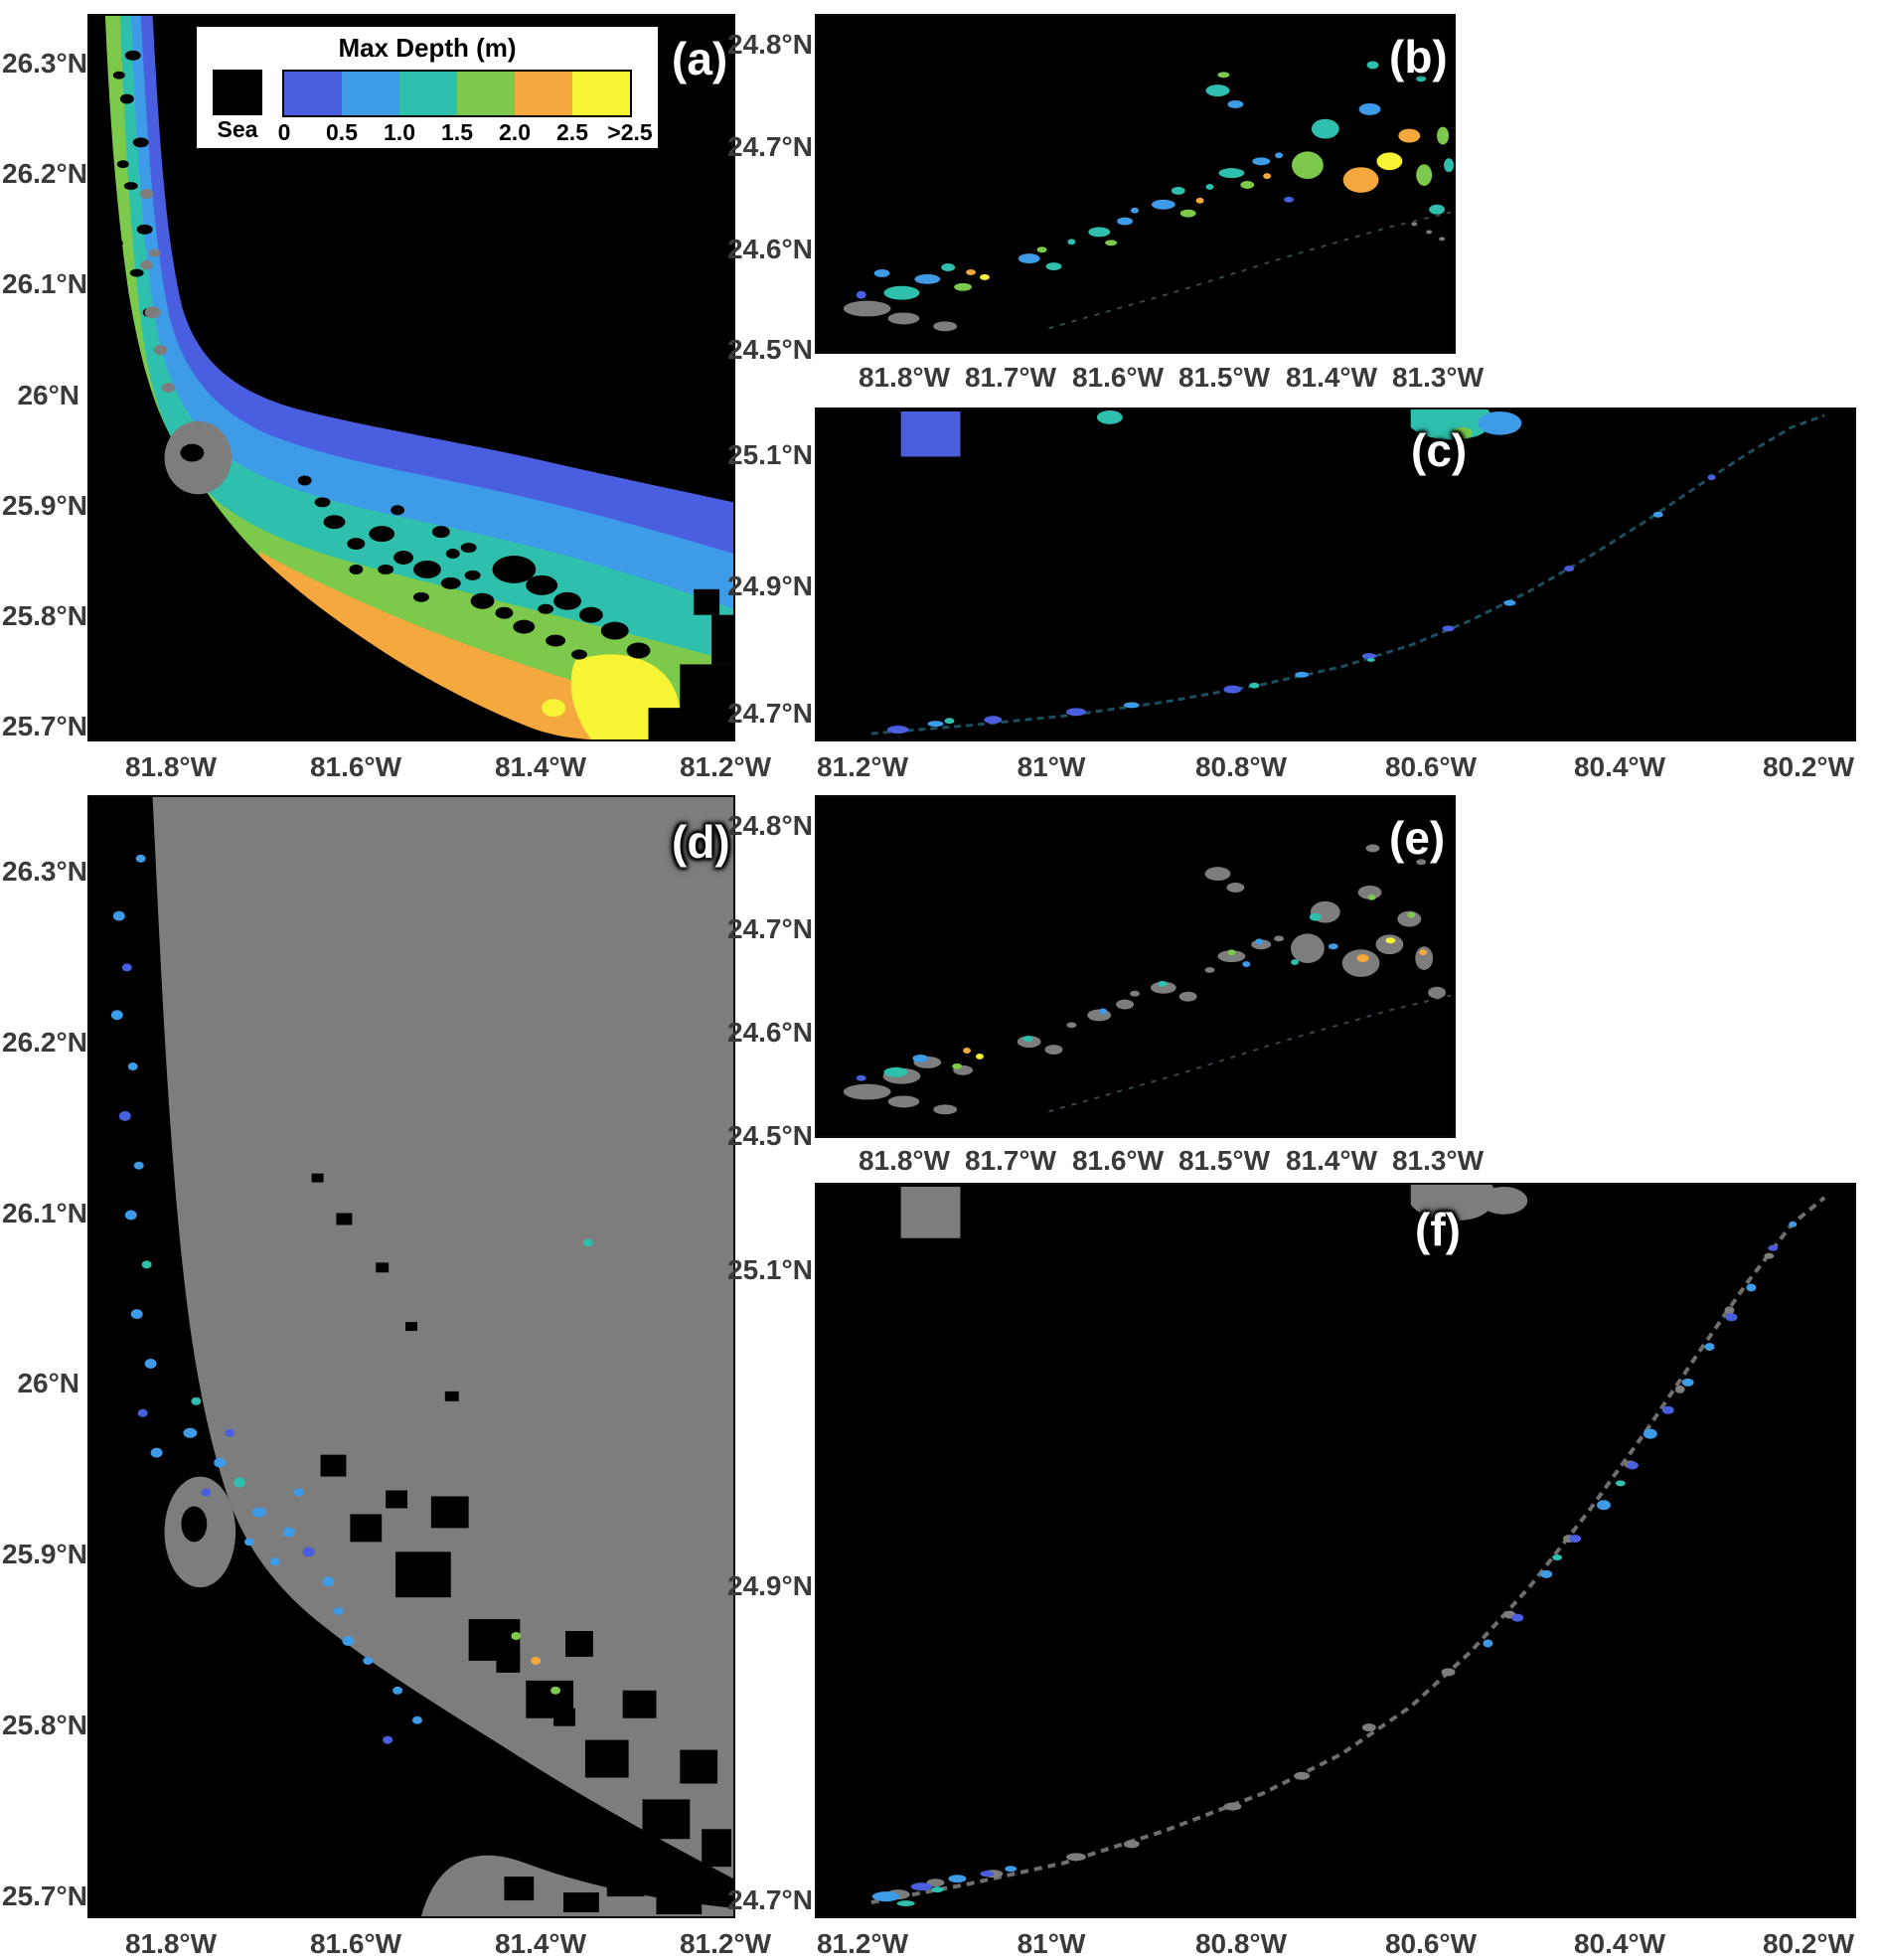  What do you see at coordinates (1439, 450) in the screenshot?
I see `panel-c-label: (c)` at bounding box center [1439, 450].